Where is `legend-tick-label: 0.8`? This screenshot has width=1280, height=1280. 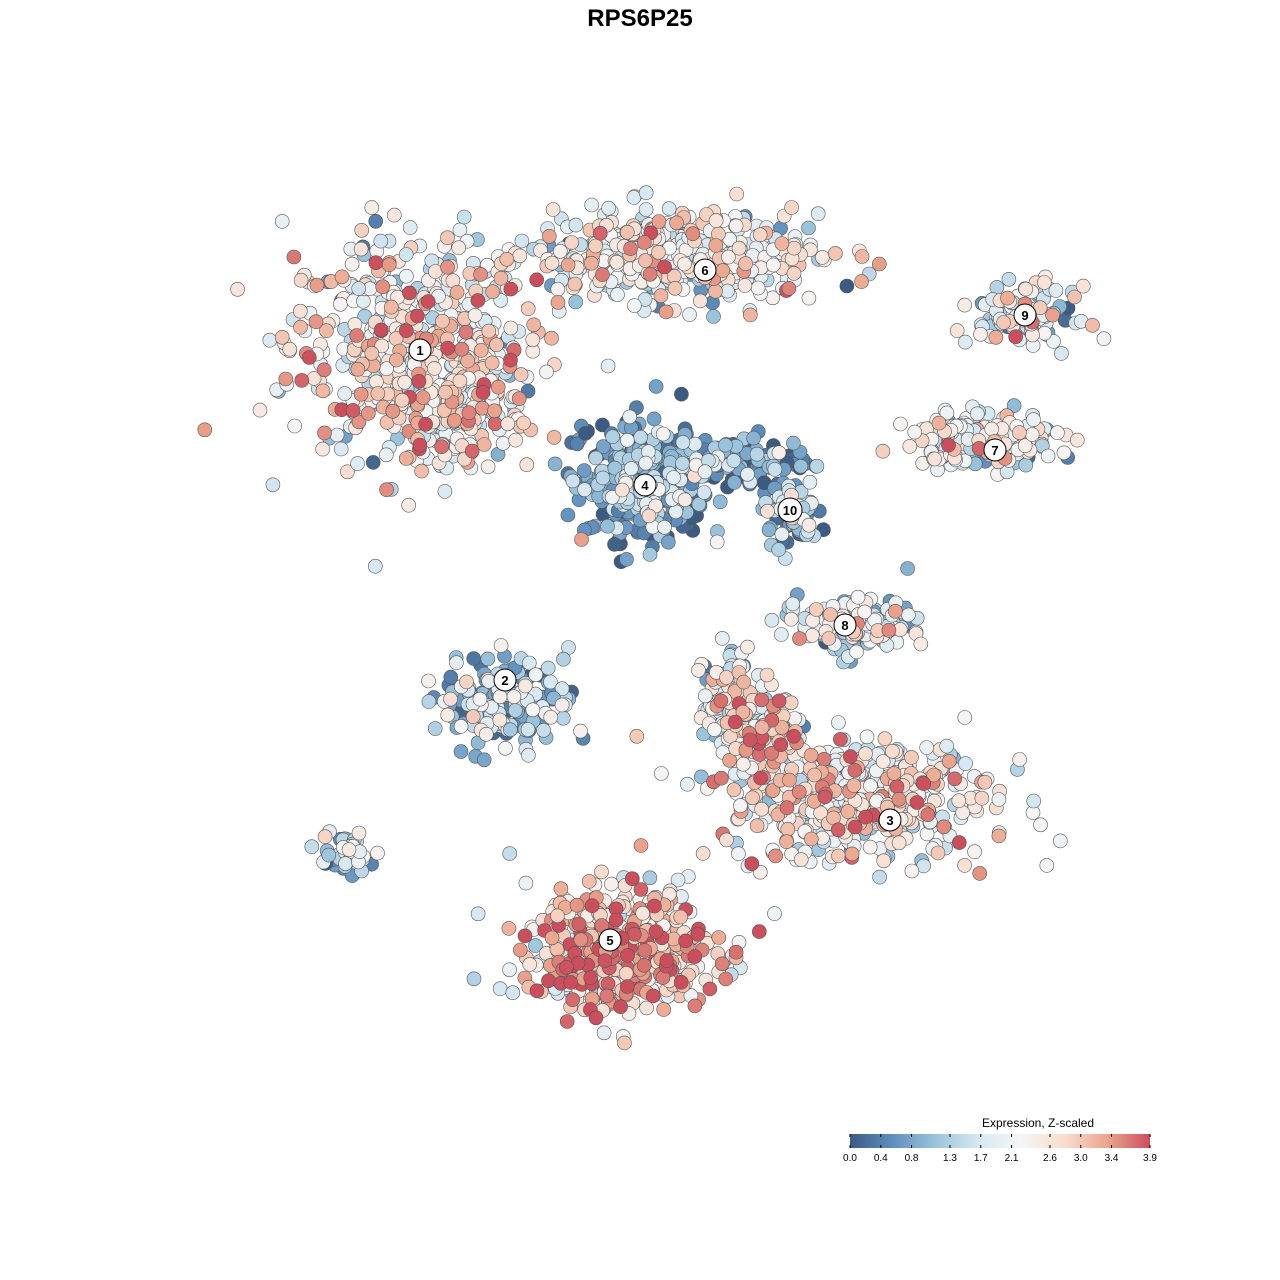
legend-tick-label: 0.8 is located at coordinates (912, 1158).